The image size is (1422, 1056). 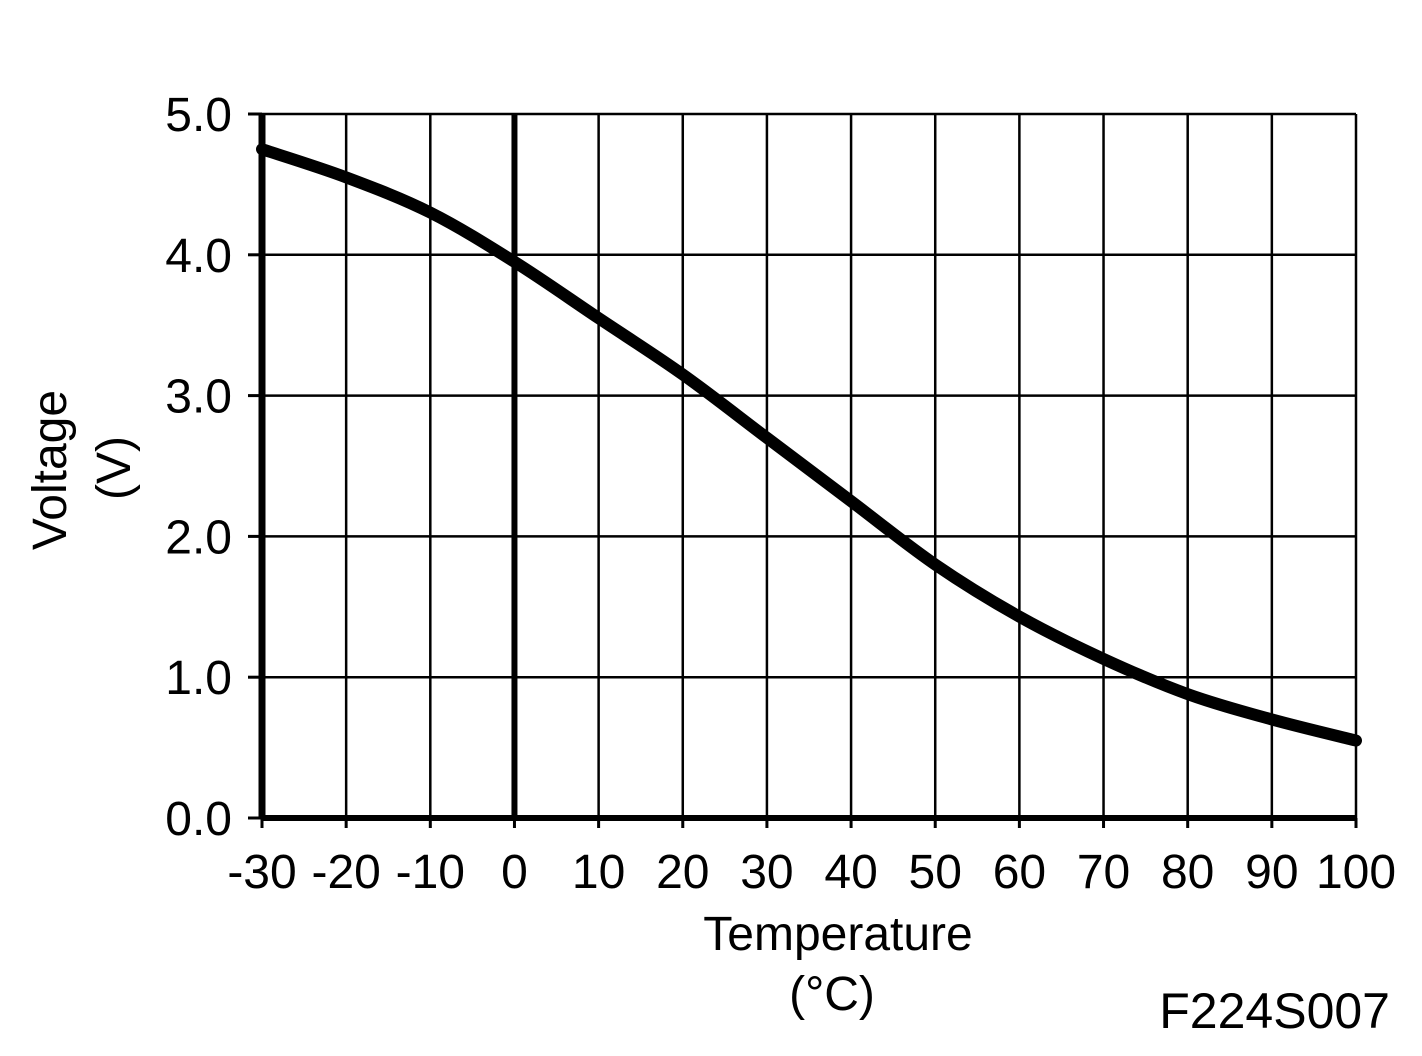 What do you see at coordinates (811, 872) in the screenshot?
I see `x-tick-labels: -30 -20 -10 0 10 20 30 40 50 60 70 80 90 100` at bounding box center [811, 872].